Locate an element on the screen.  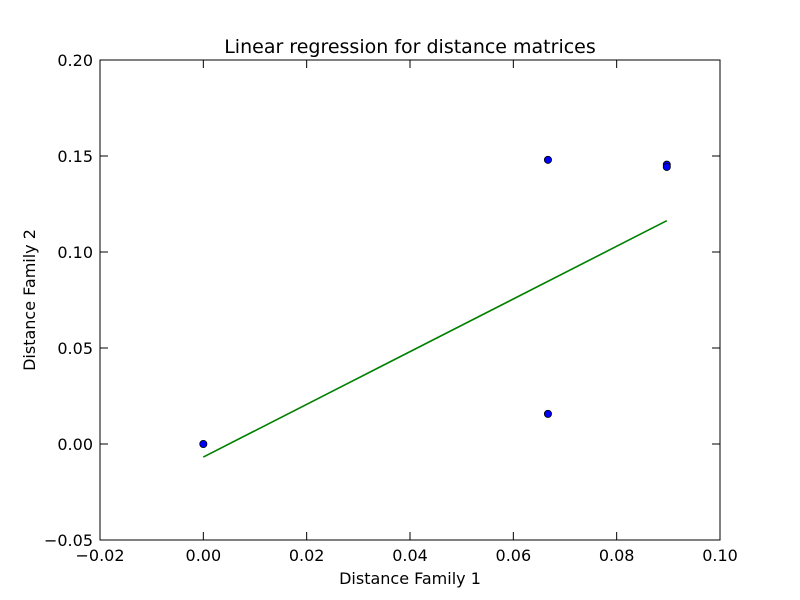
x-tick-label: 0.06 is located at coordinates (514, 555).